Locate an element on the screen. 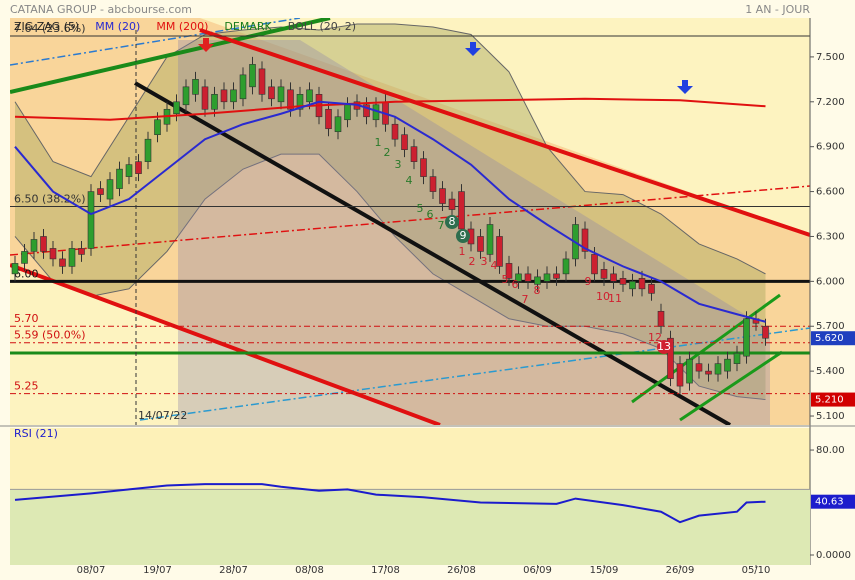 This screenshot has height=580, width=855. demark-sell: 13 is located at coordinates (664, 346).